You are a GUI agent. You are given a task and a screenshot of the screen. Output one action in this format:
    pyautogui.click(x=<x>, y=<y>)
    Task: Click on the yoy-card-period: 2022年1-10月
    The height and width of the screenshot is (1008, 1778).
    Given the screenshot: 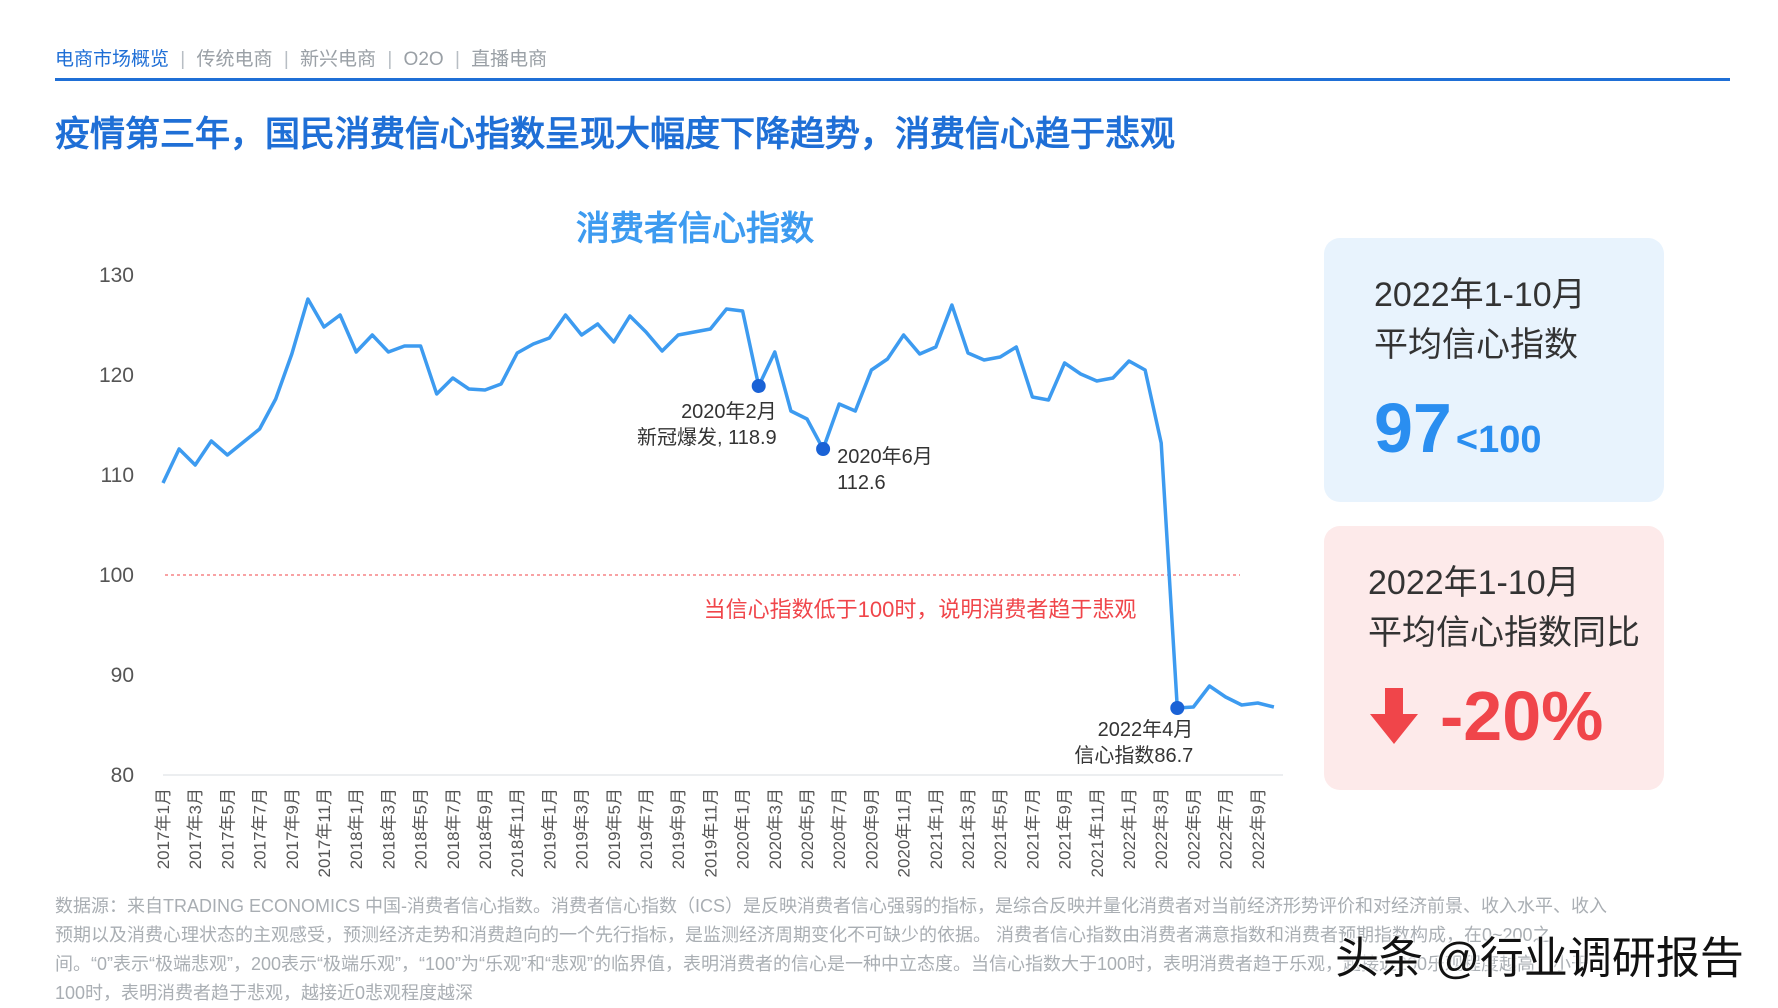 What is the action you would take?
    pyautogui.click(x=1474, y=583)
    